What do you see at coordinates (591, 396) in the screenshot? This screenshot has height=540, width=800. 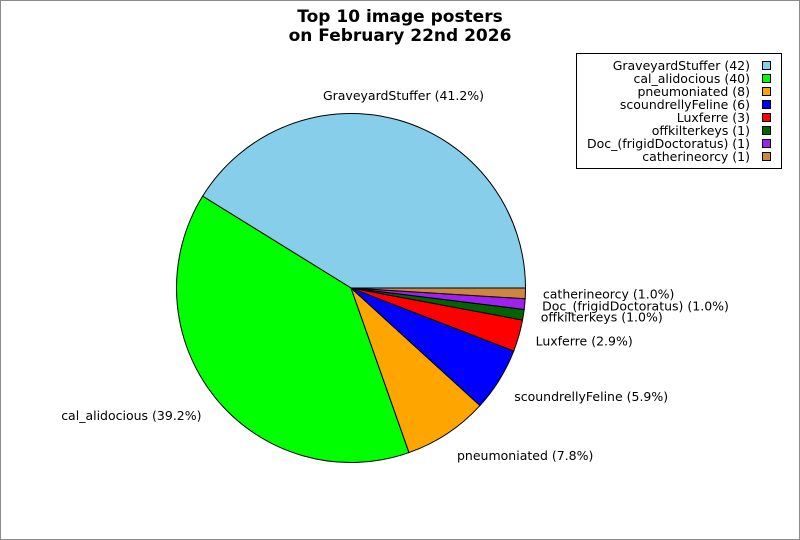 I see `pie-slice-label: scoundrellyFeline (5.9%)` at bounding box center [591, 396].